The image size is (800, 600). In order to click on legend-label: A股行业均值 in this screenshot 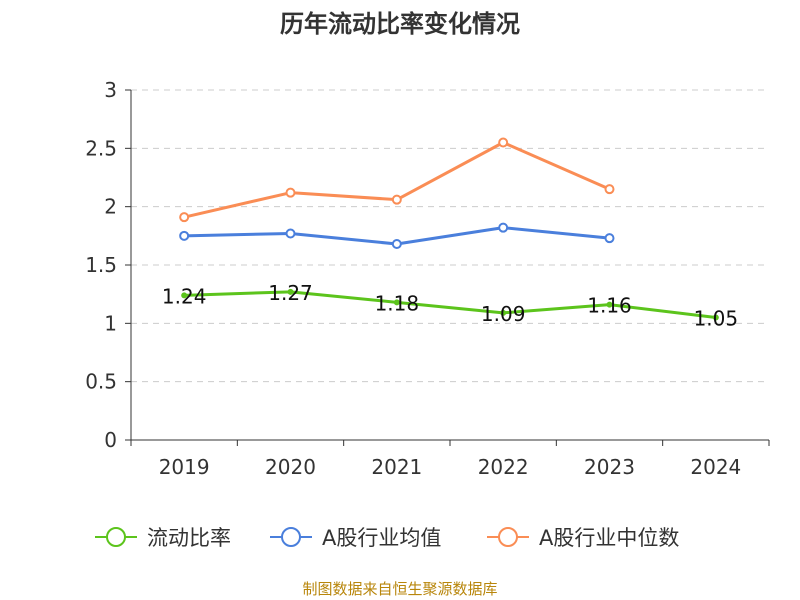, I will do `click(381, 538)`.